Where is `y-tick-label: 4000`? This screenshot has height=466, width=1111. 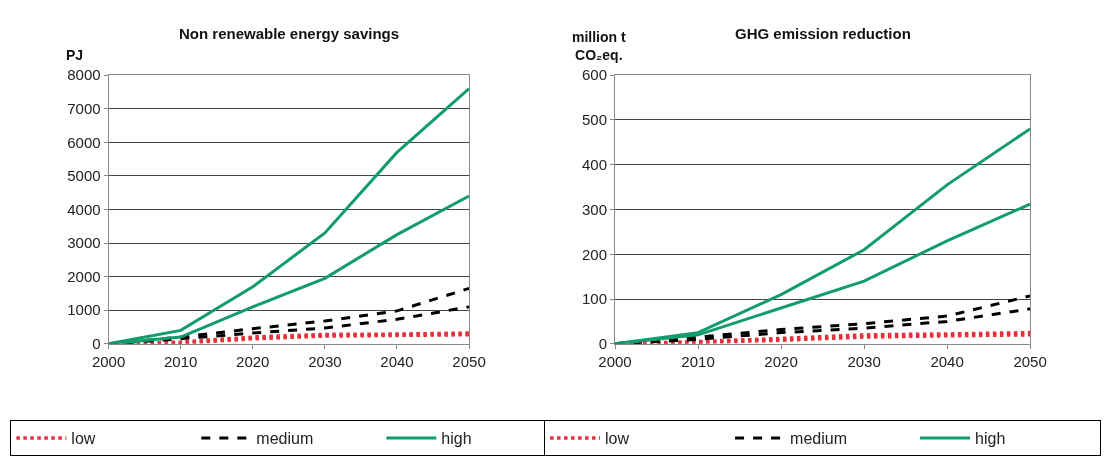
y-tick-label: 4000 is located at coordinates (84, 209).